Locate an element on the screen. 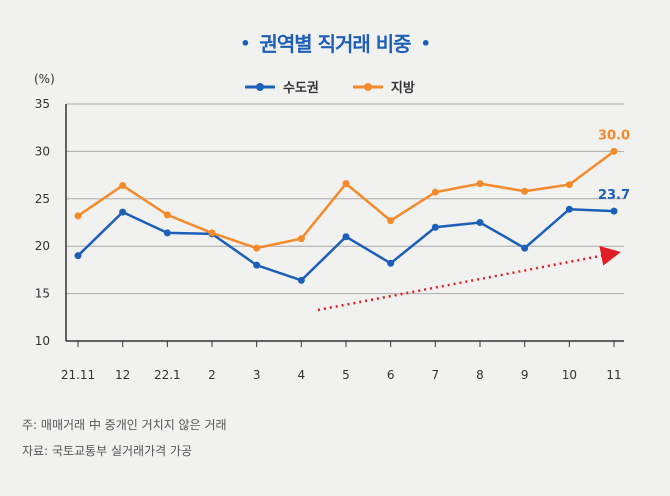 Image resolution: width=670 pixels, height=496 pixels. x-tick-label: 2 is located at coordinates (212, 375).